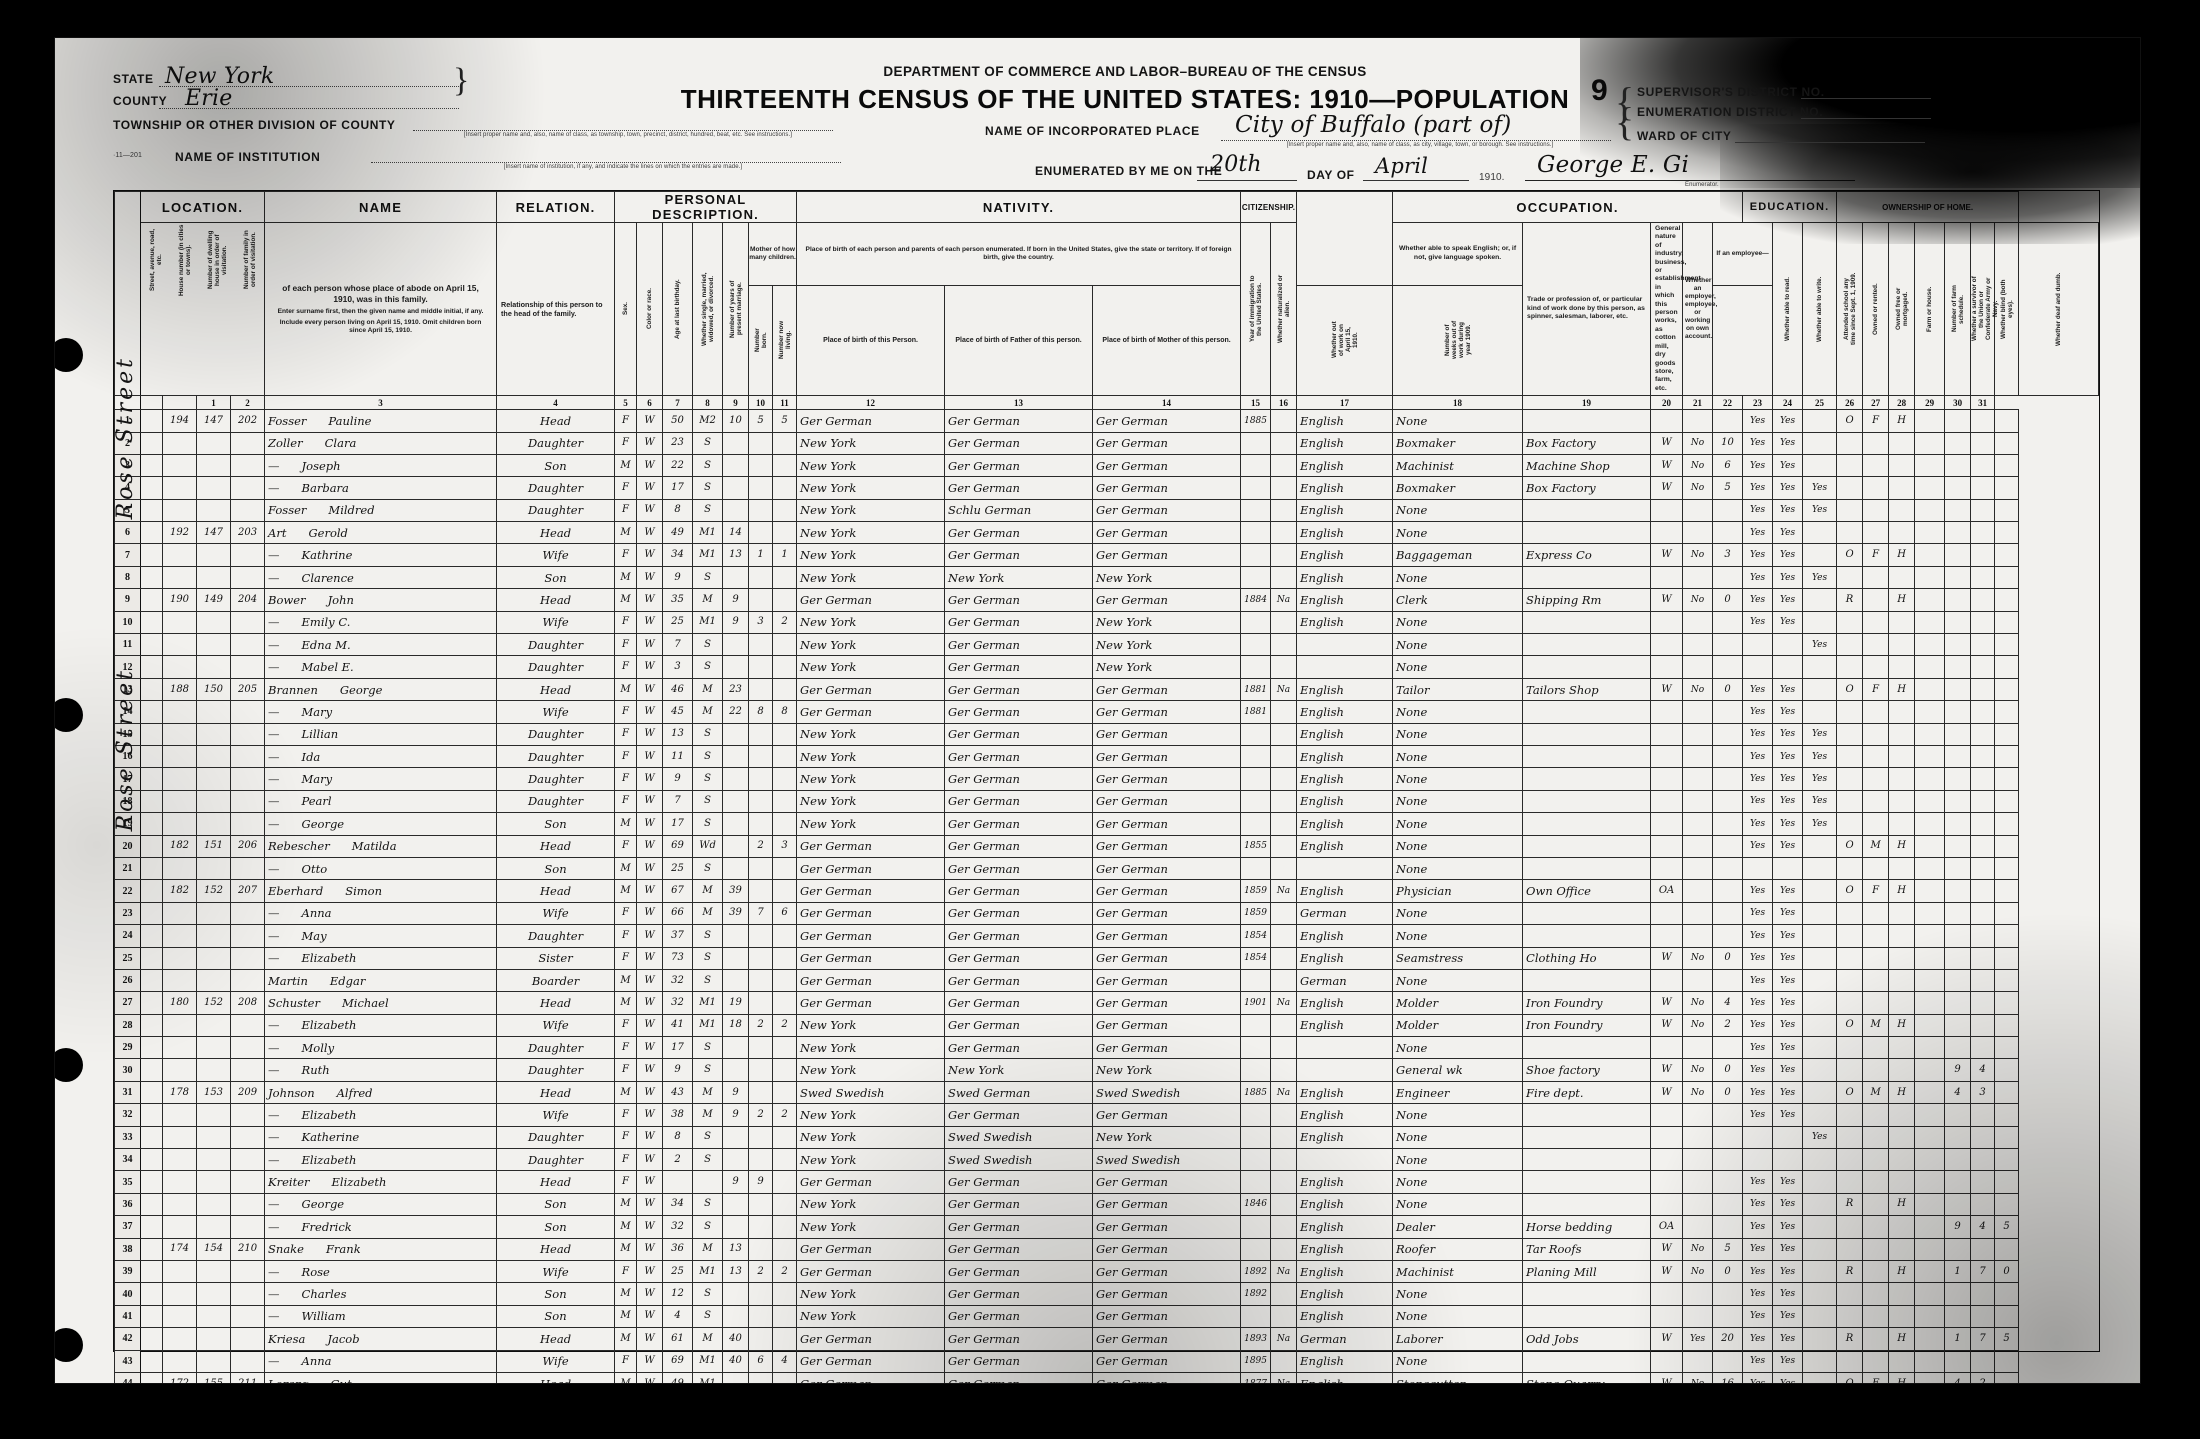 The image size is (2200, 1439). What do you see at coordinates (678, 510) in the screenshot?
I see `cell-age: 8` at bounding box center [678, 510].